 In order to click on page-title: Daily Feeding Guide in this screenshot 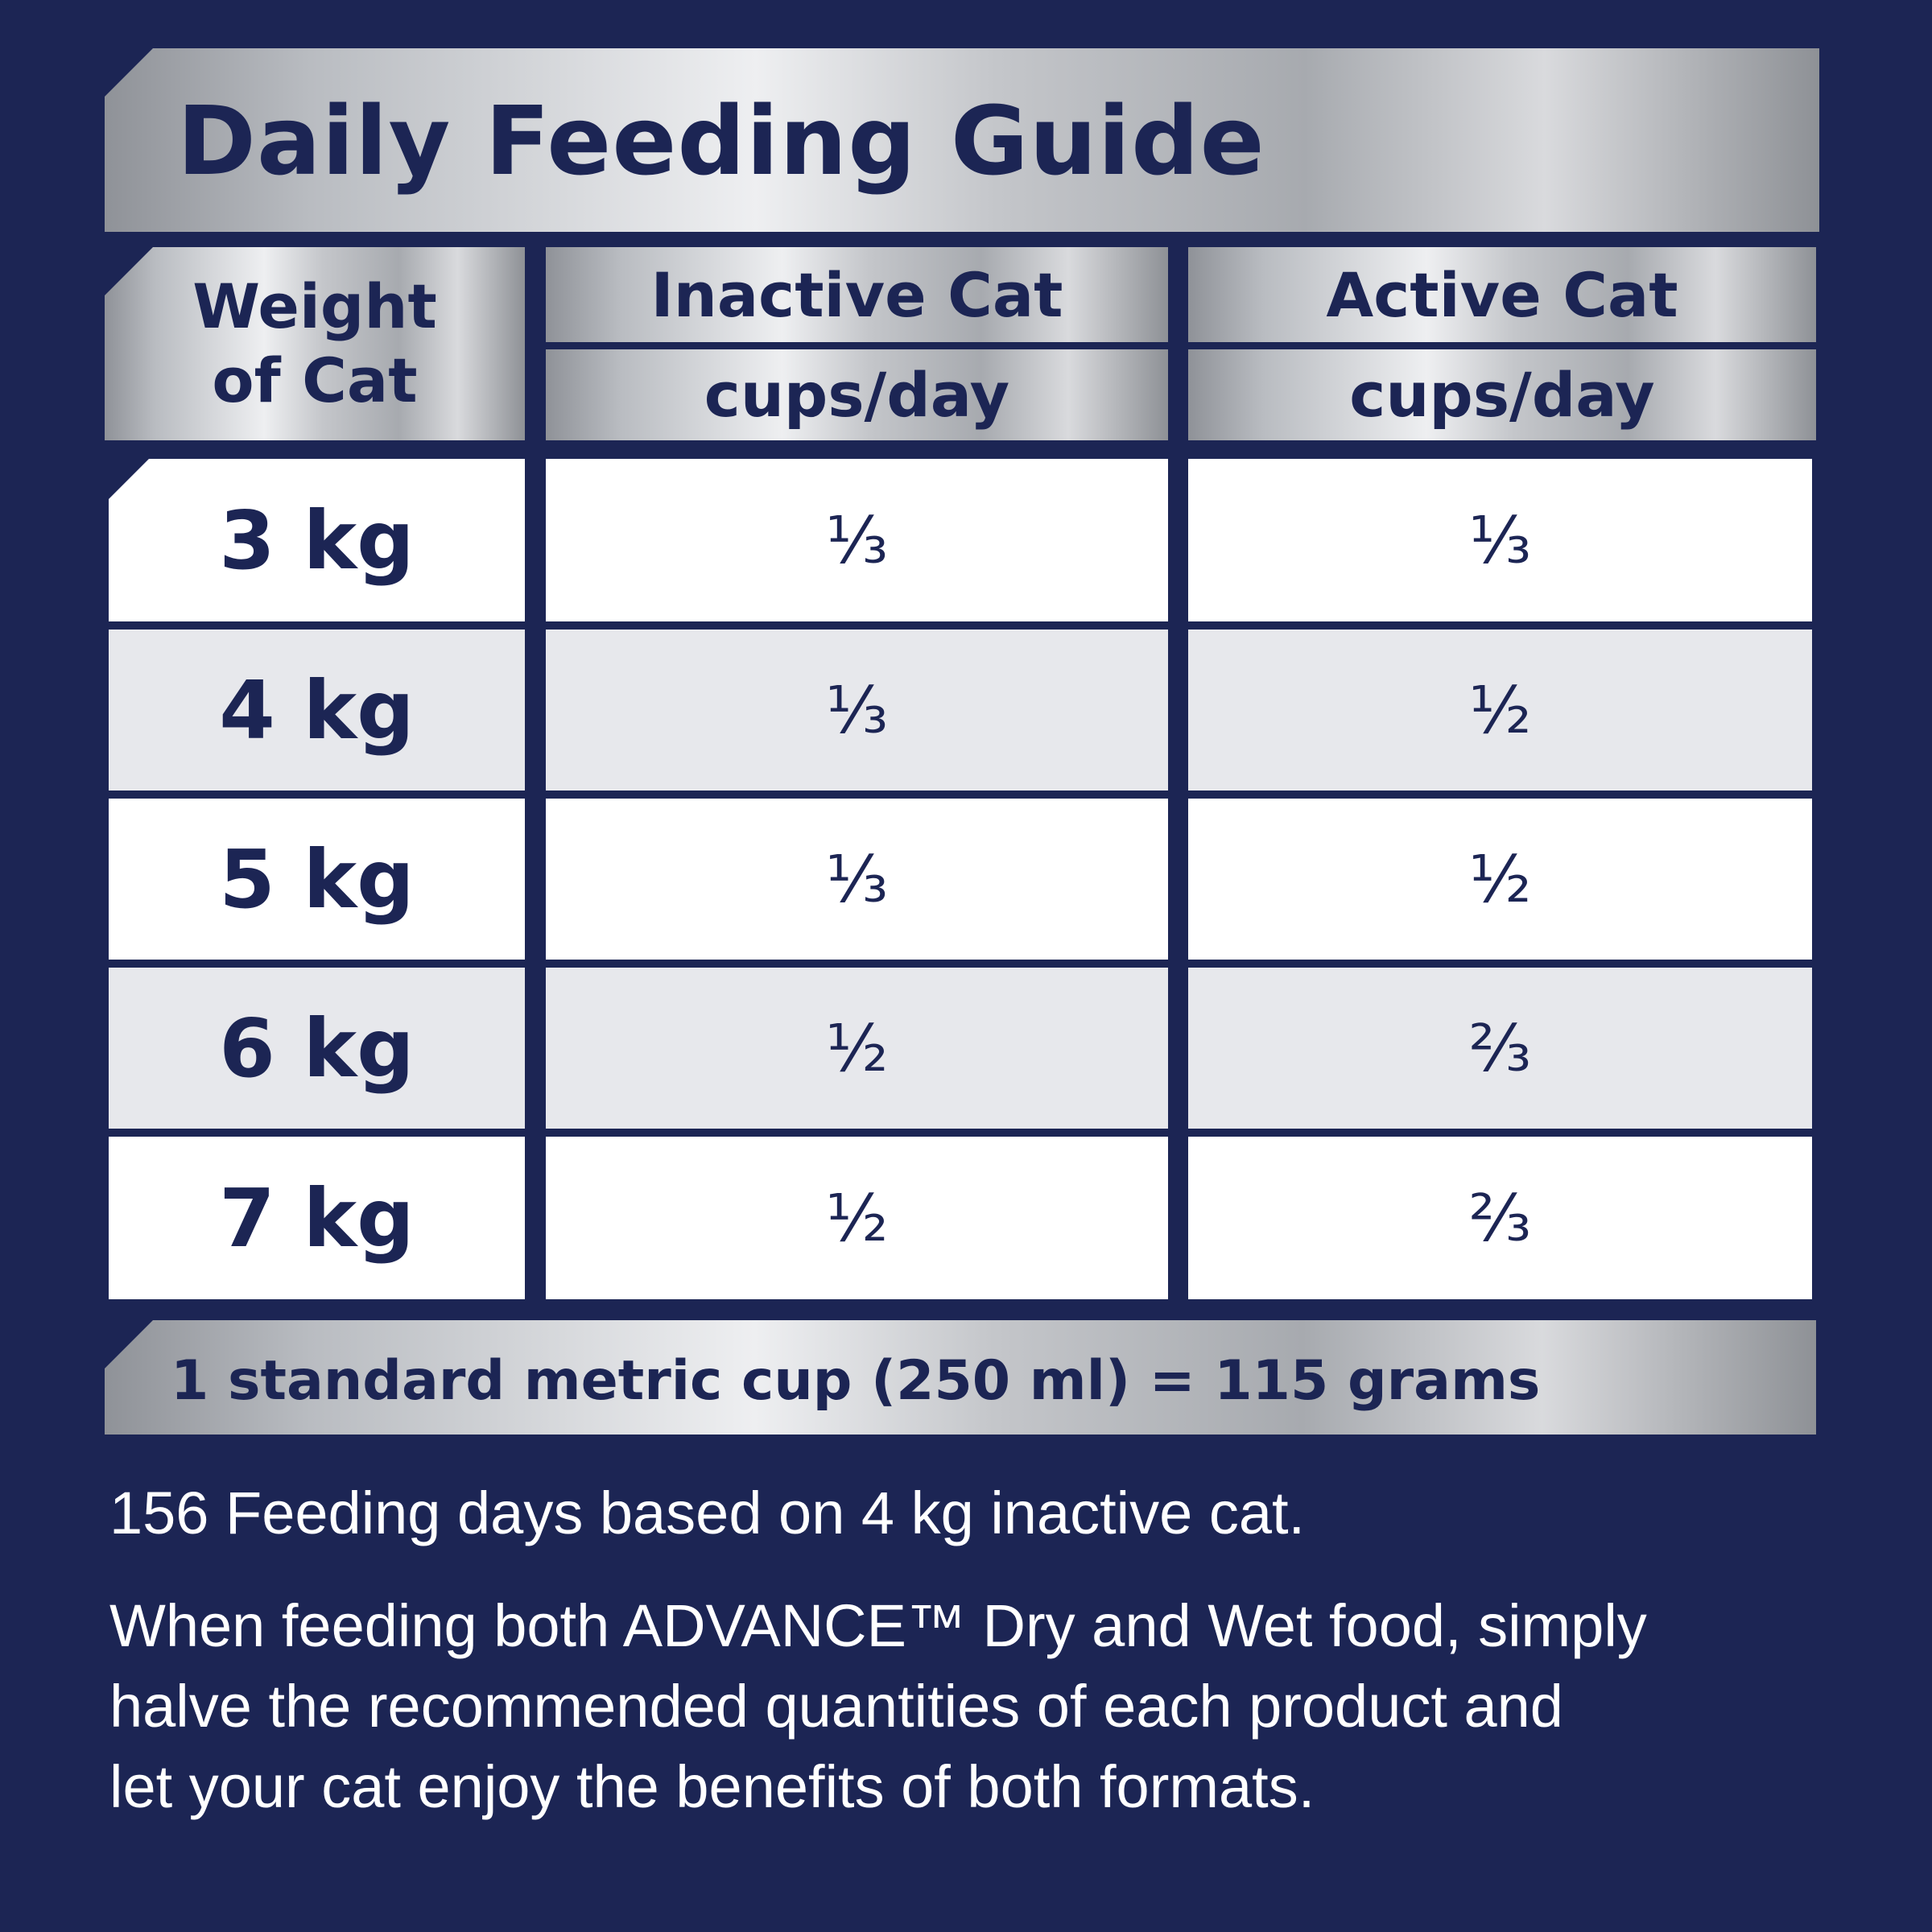, I will do `click(721, 140)`.